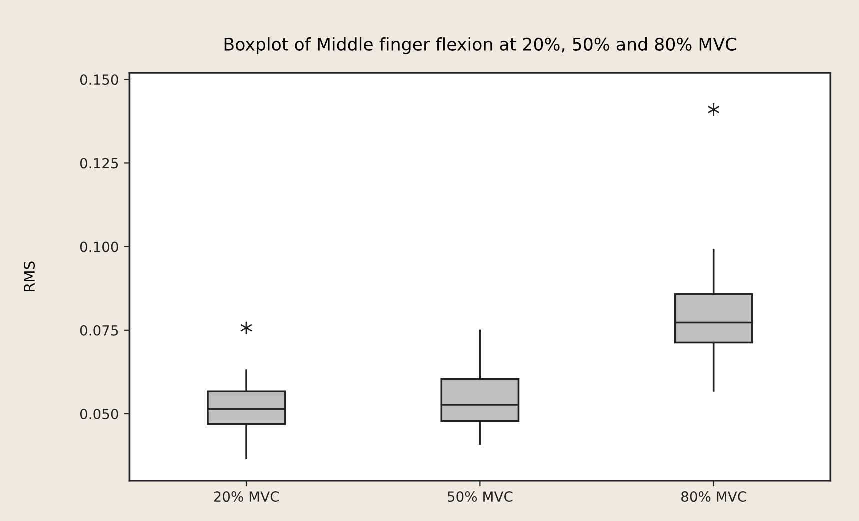  What do you see at coordinates (99, 330) in the screenshot?
I see `y-tick-label: 0.075` at bounding box center [99, 330].